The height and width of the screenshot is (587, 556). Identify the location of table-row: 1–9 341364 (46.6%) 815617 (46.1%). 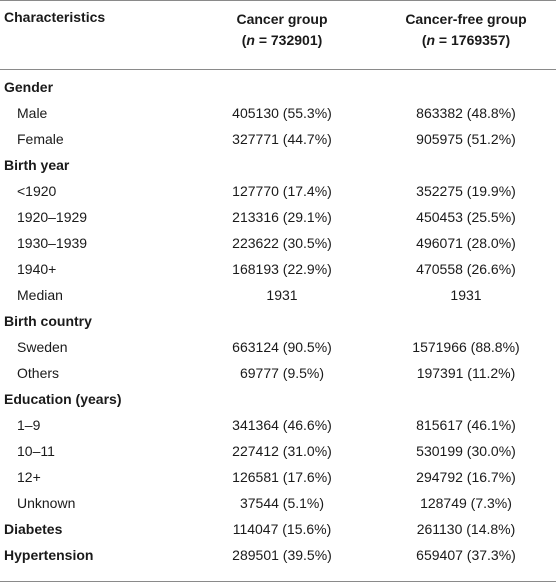
(278, 425).